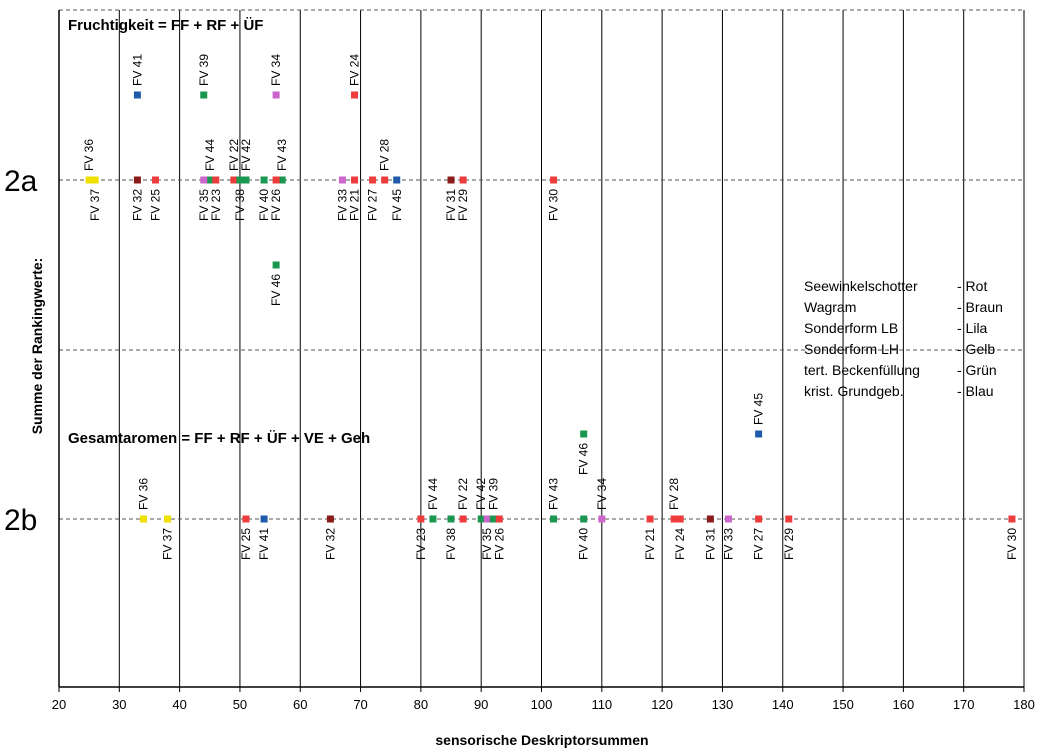 The image size is (1038, 753). I want to click on level-label-2a: 2a, so click(21, 181).